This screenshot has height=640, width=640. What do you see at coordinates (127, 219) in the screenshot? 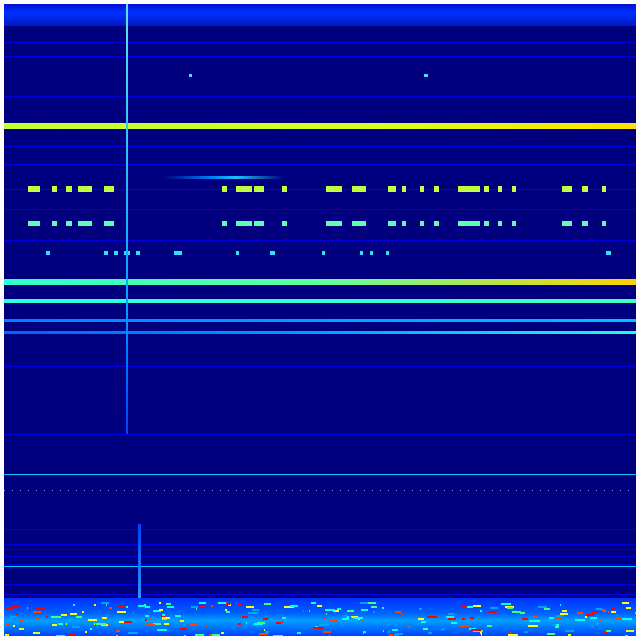
I see `vertical-line` at bounding box center [127, 219].